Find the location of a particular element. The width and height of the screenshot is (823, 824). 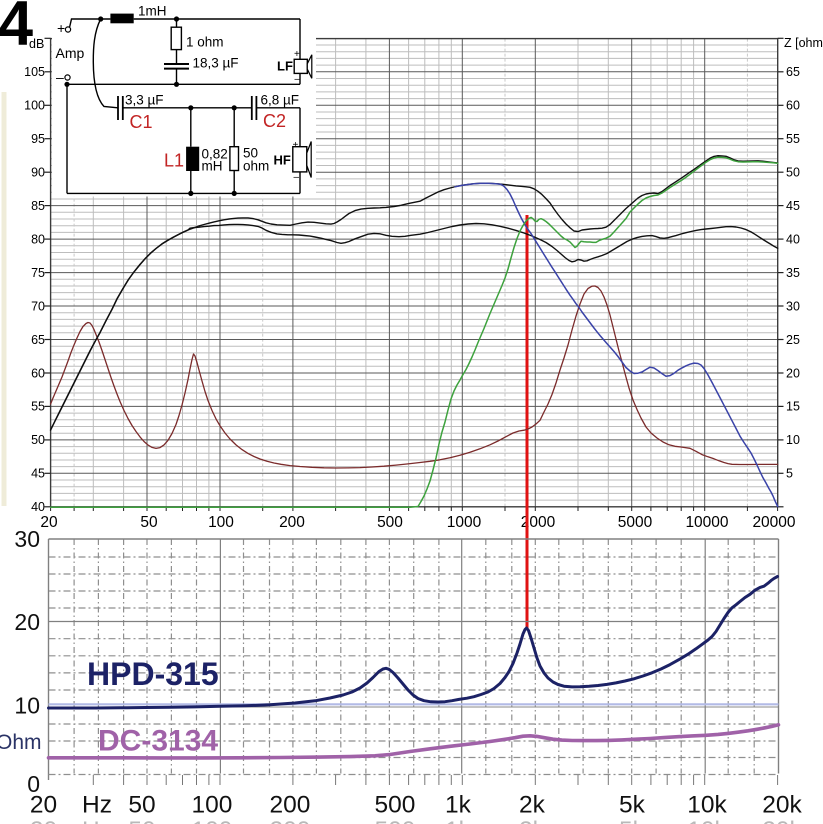

svg-text: 10000 is located at coordinates (706, 522).